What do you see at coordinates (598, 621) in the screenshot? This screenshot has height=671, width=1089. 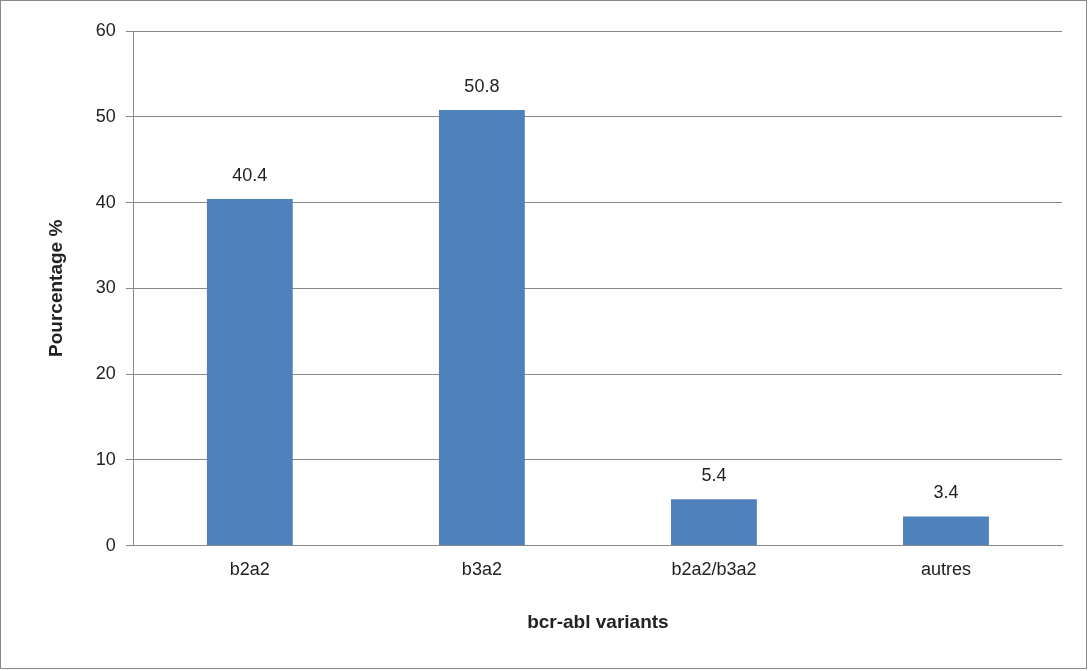 I see `x-axis-title: bcr-abl variants` at bounding box center [598, 621].